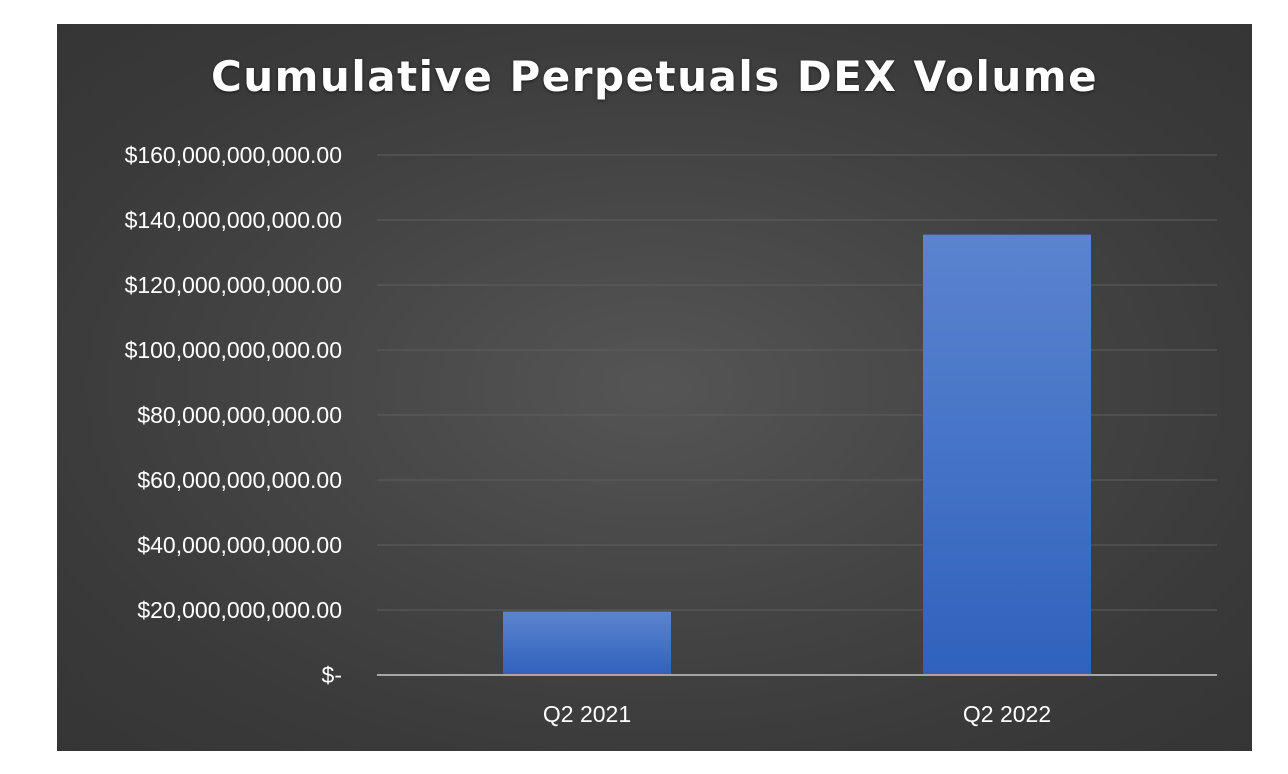 The image size is (1288, 774). I want to click on chart-title: Cumulative Perpetuals DEX Volume, so click(654, 76).